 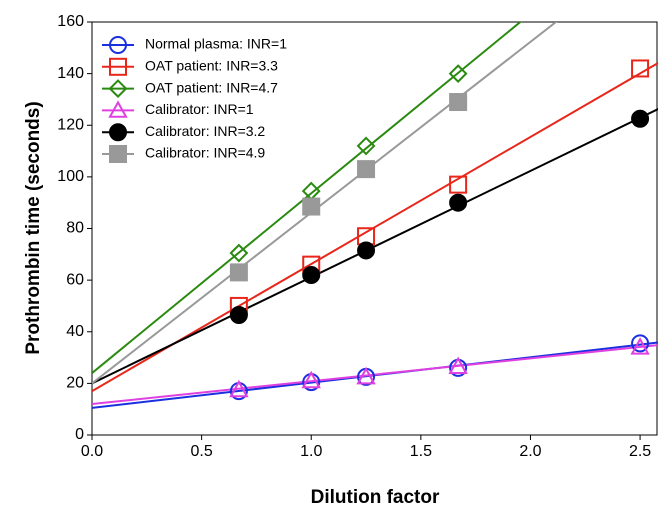 What do you see at coordinates (205, 153) in the screenshot?
I see `legend-label: Calibrator: INR=4.9` at bounding box center [205, 153].